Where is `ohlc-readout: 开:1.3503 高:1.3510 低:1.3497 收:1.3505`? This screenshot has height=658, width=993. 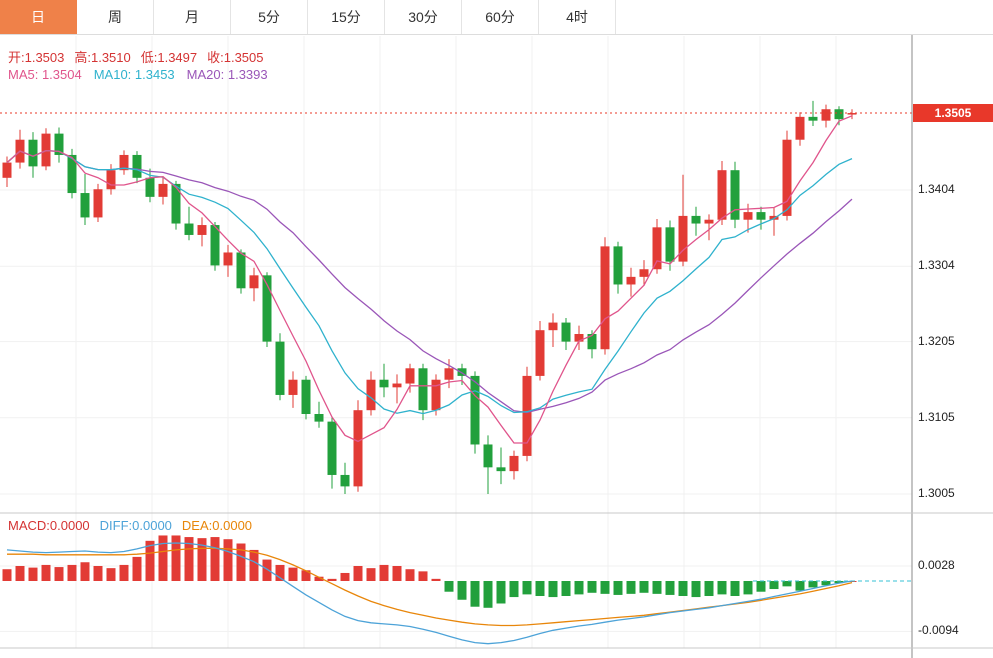
ohlc-readout: 开:1.3503 高:1.3510 低:1.3497 收:1.3505 is located at coordinates (141, 56).